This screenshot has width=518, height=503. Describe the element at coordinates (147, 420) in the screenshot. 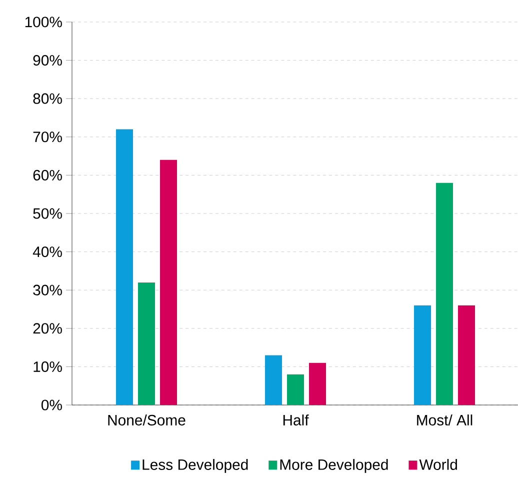

I see `x-tick-label: None/Some` at that location.